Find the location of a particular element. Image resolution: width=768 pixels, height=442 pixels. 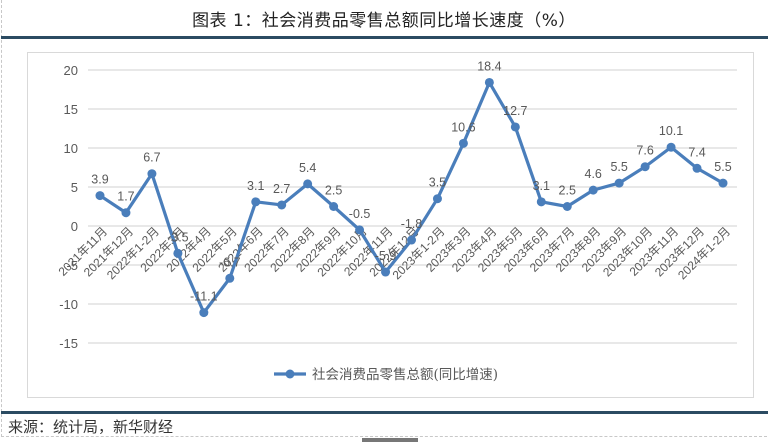

data-label: 4.6 is located at coordinates (593, 174).